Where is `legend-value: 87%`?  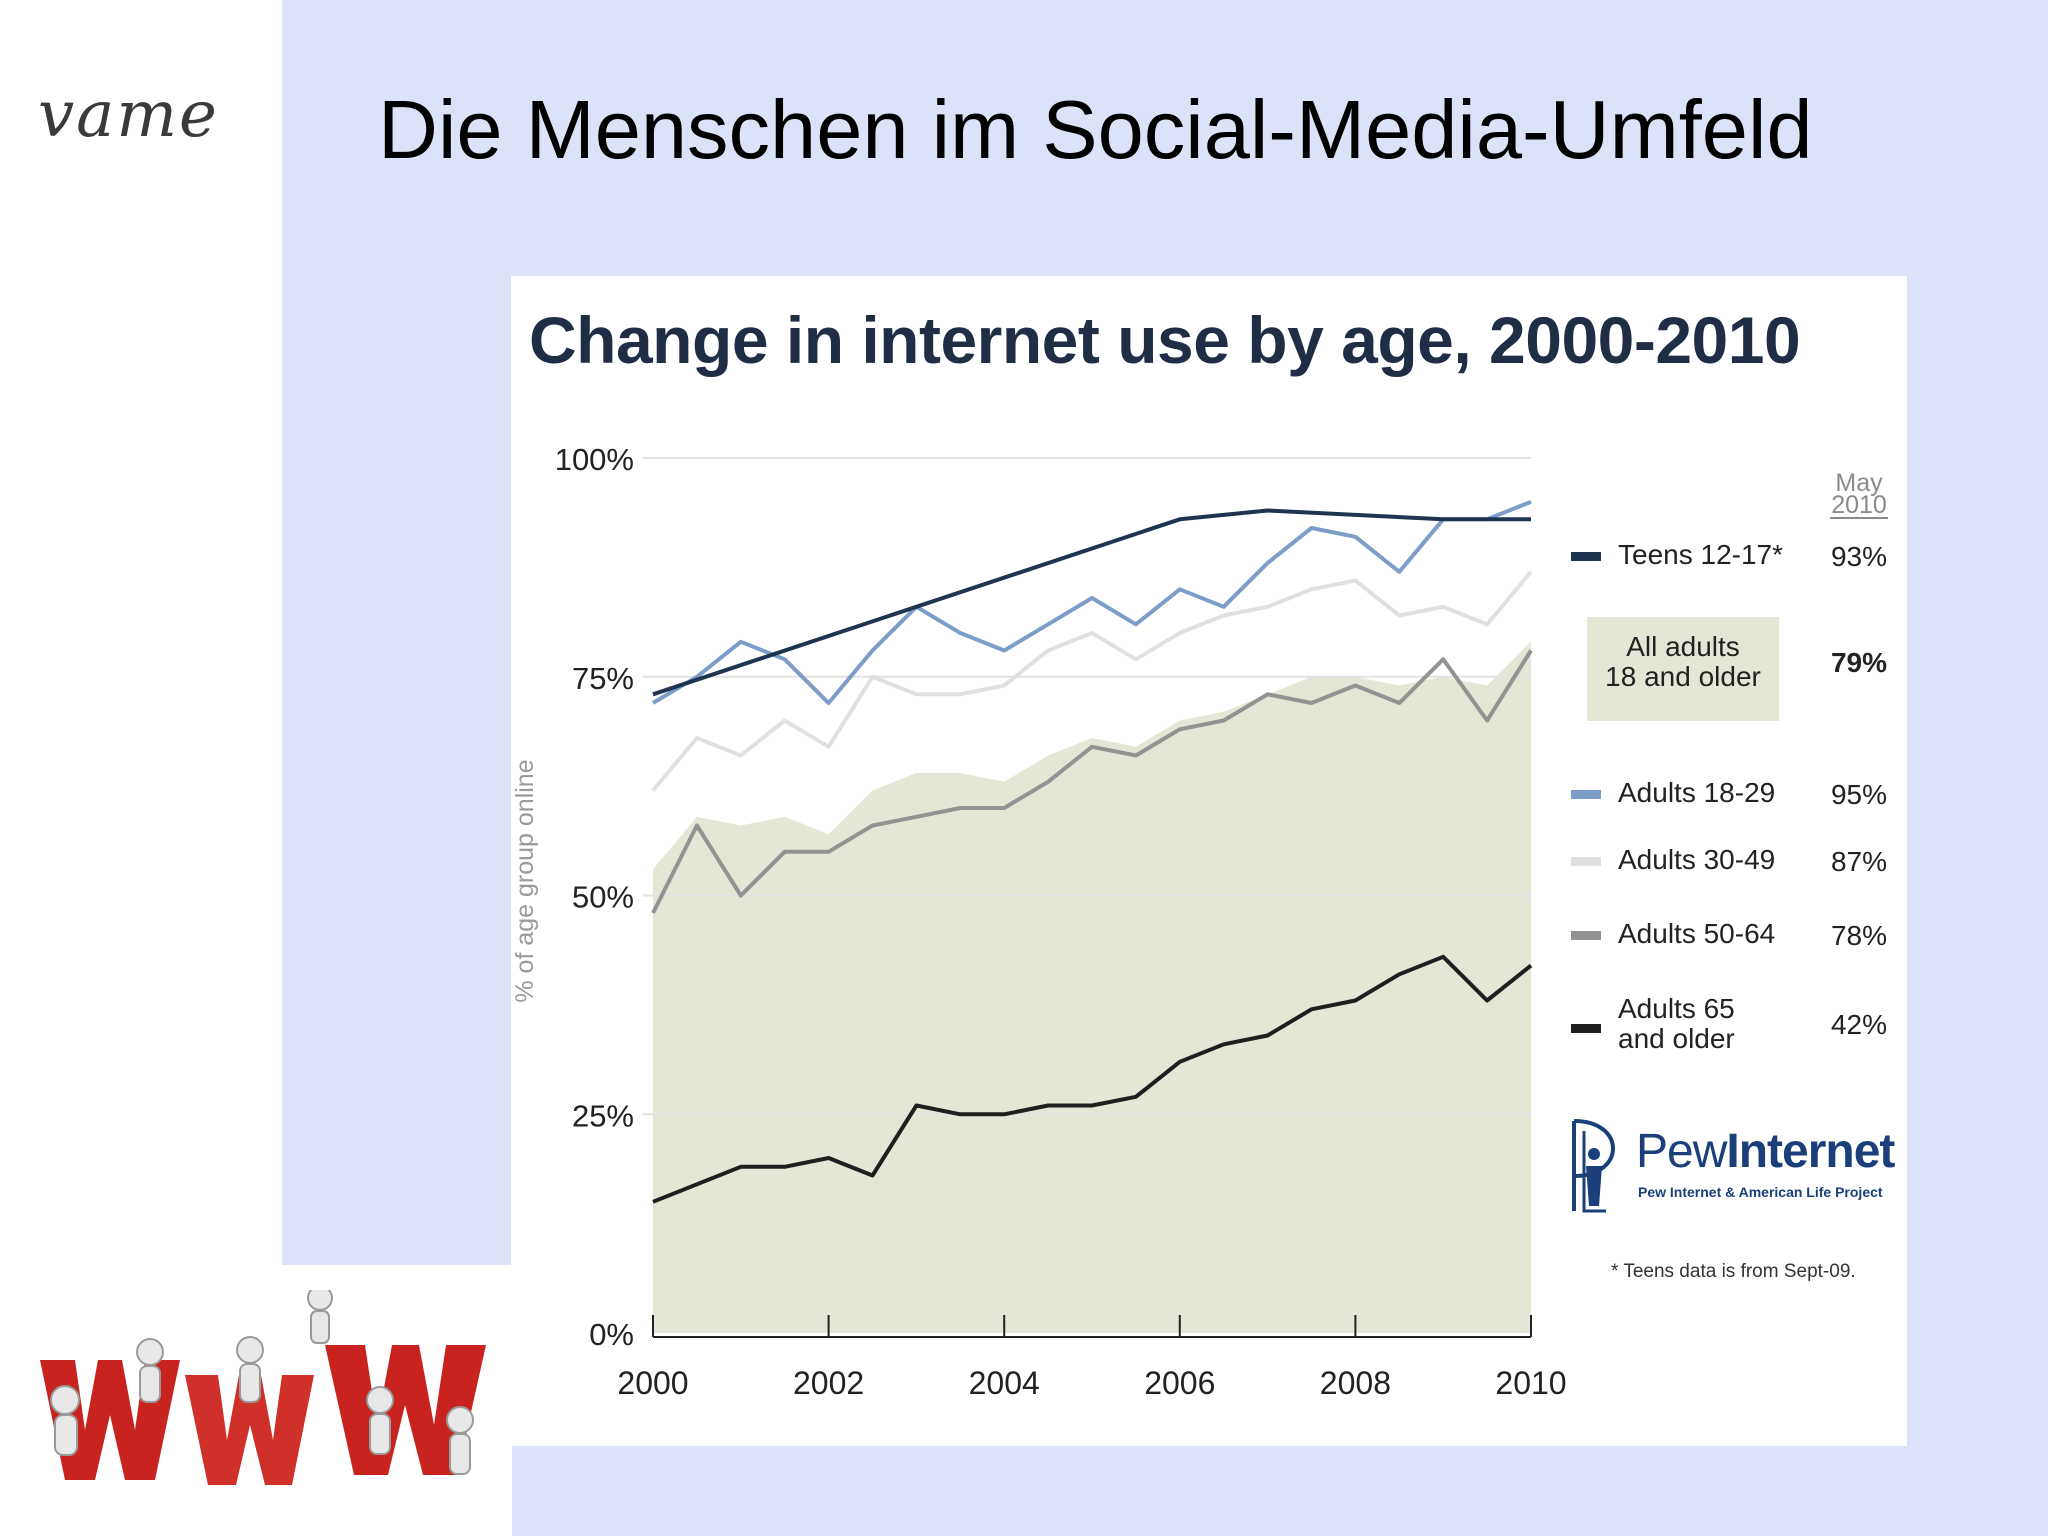 legend-value: 87% is located at coordinates (1859, 861).